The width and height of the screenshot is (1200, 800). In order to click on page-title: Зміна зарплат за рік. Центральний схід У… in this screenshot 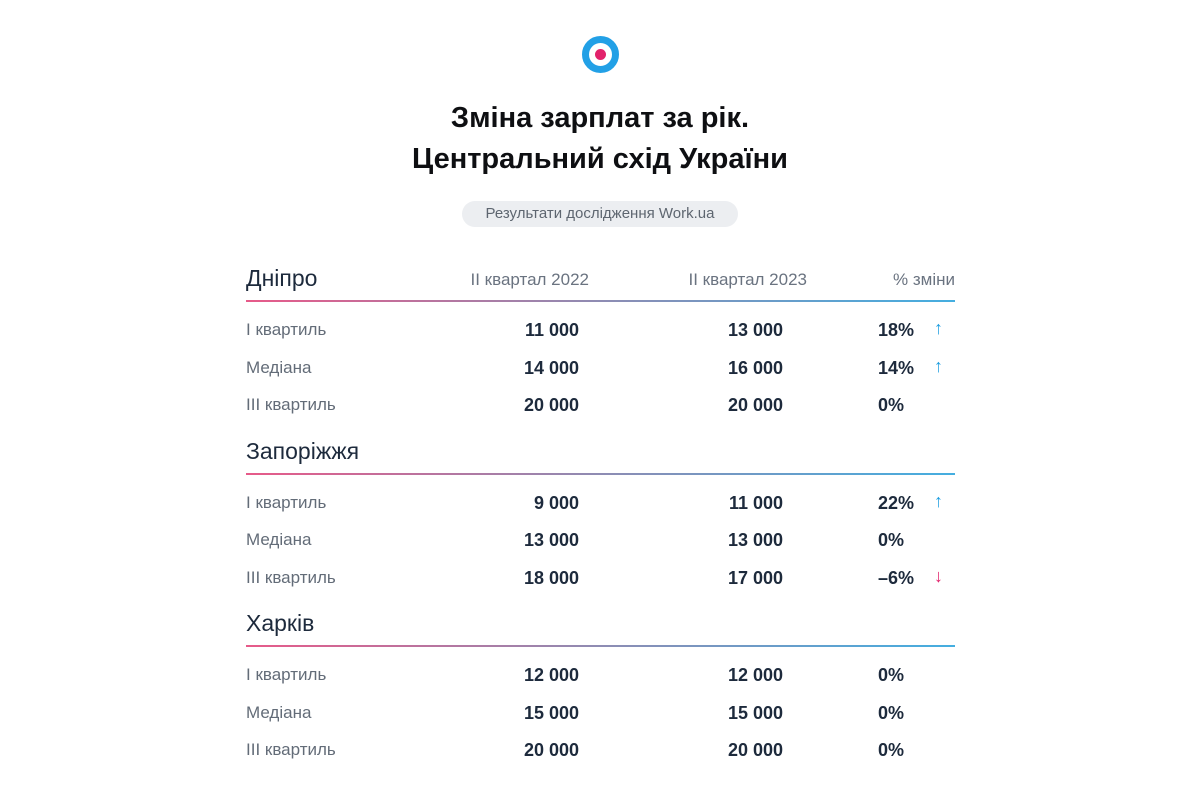, I will do `click(600, 139)`.